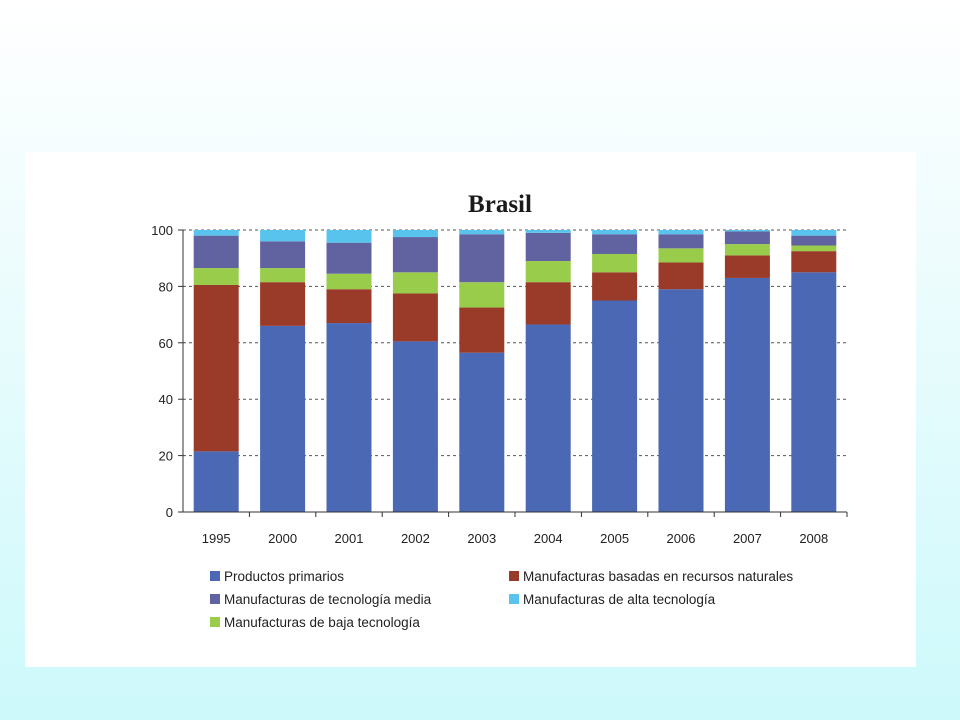 This screenshot has height=720, width=960. What do you see at coordinates (162, 230) in the screenshot?
I see `y-tick-label: 100` at bounding box center [162, 230].